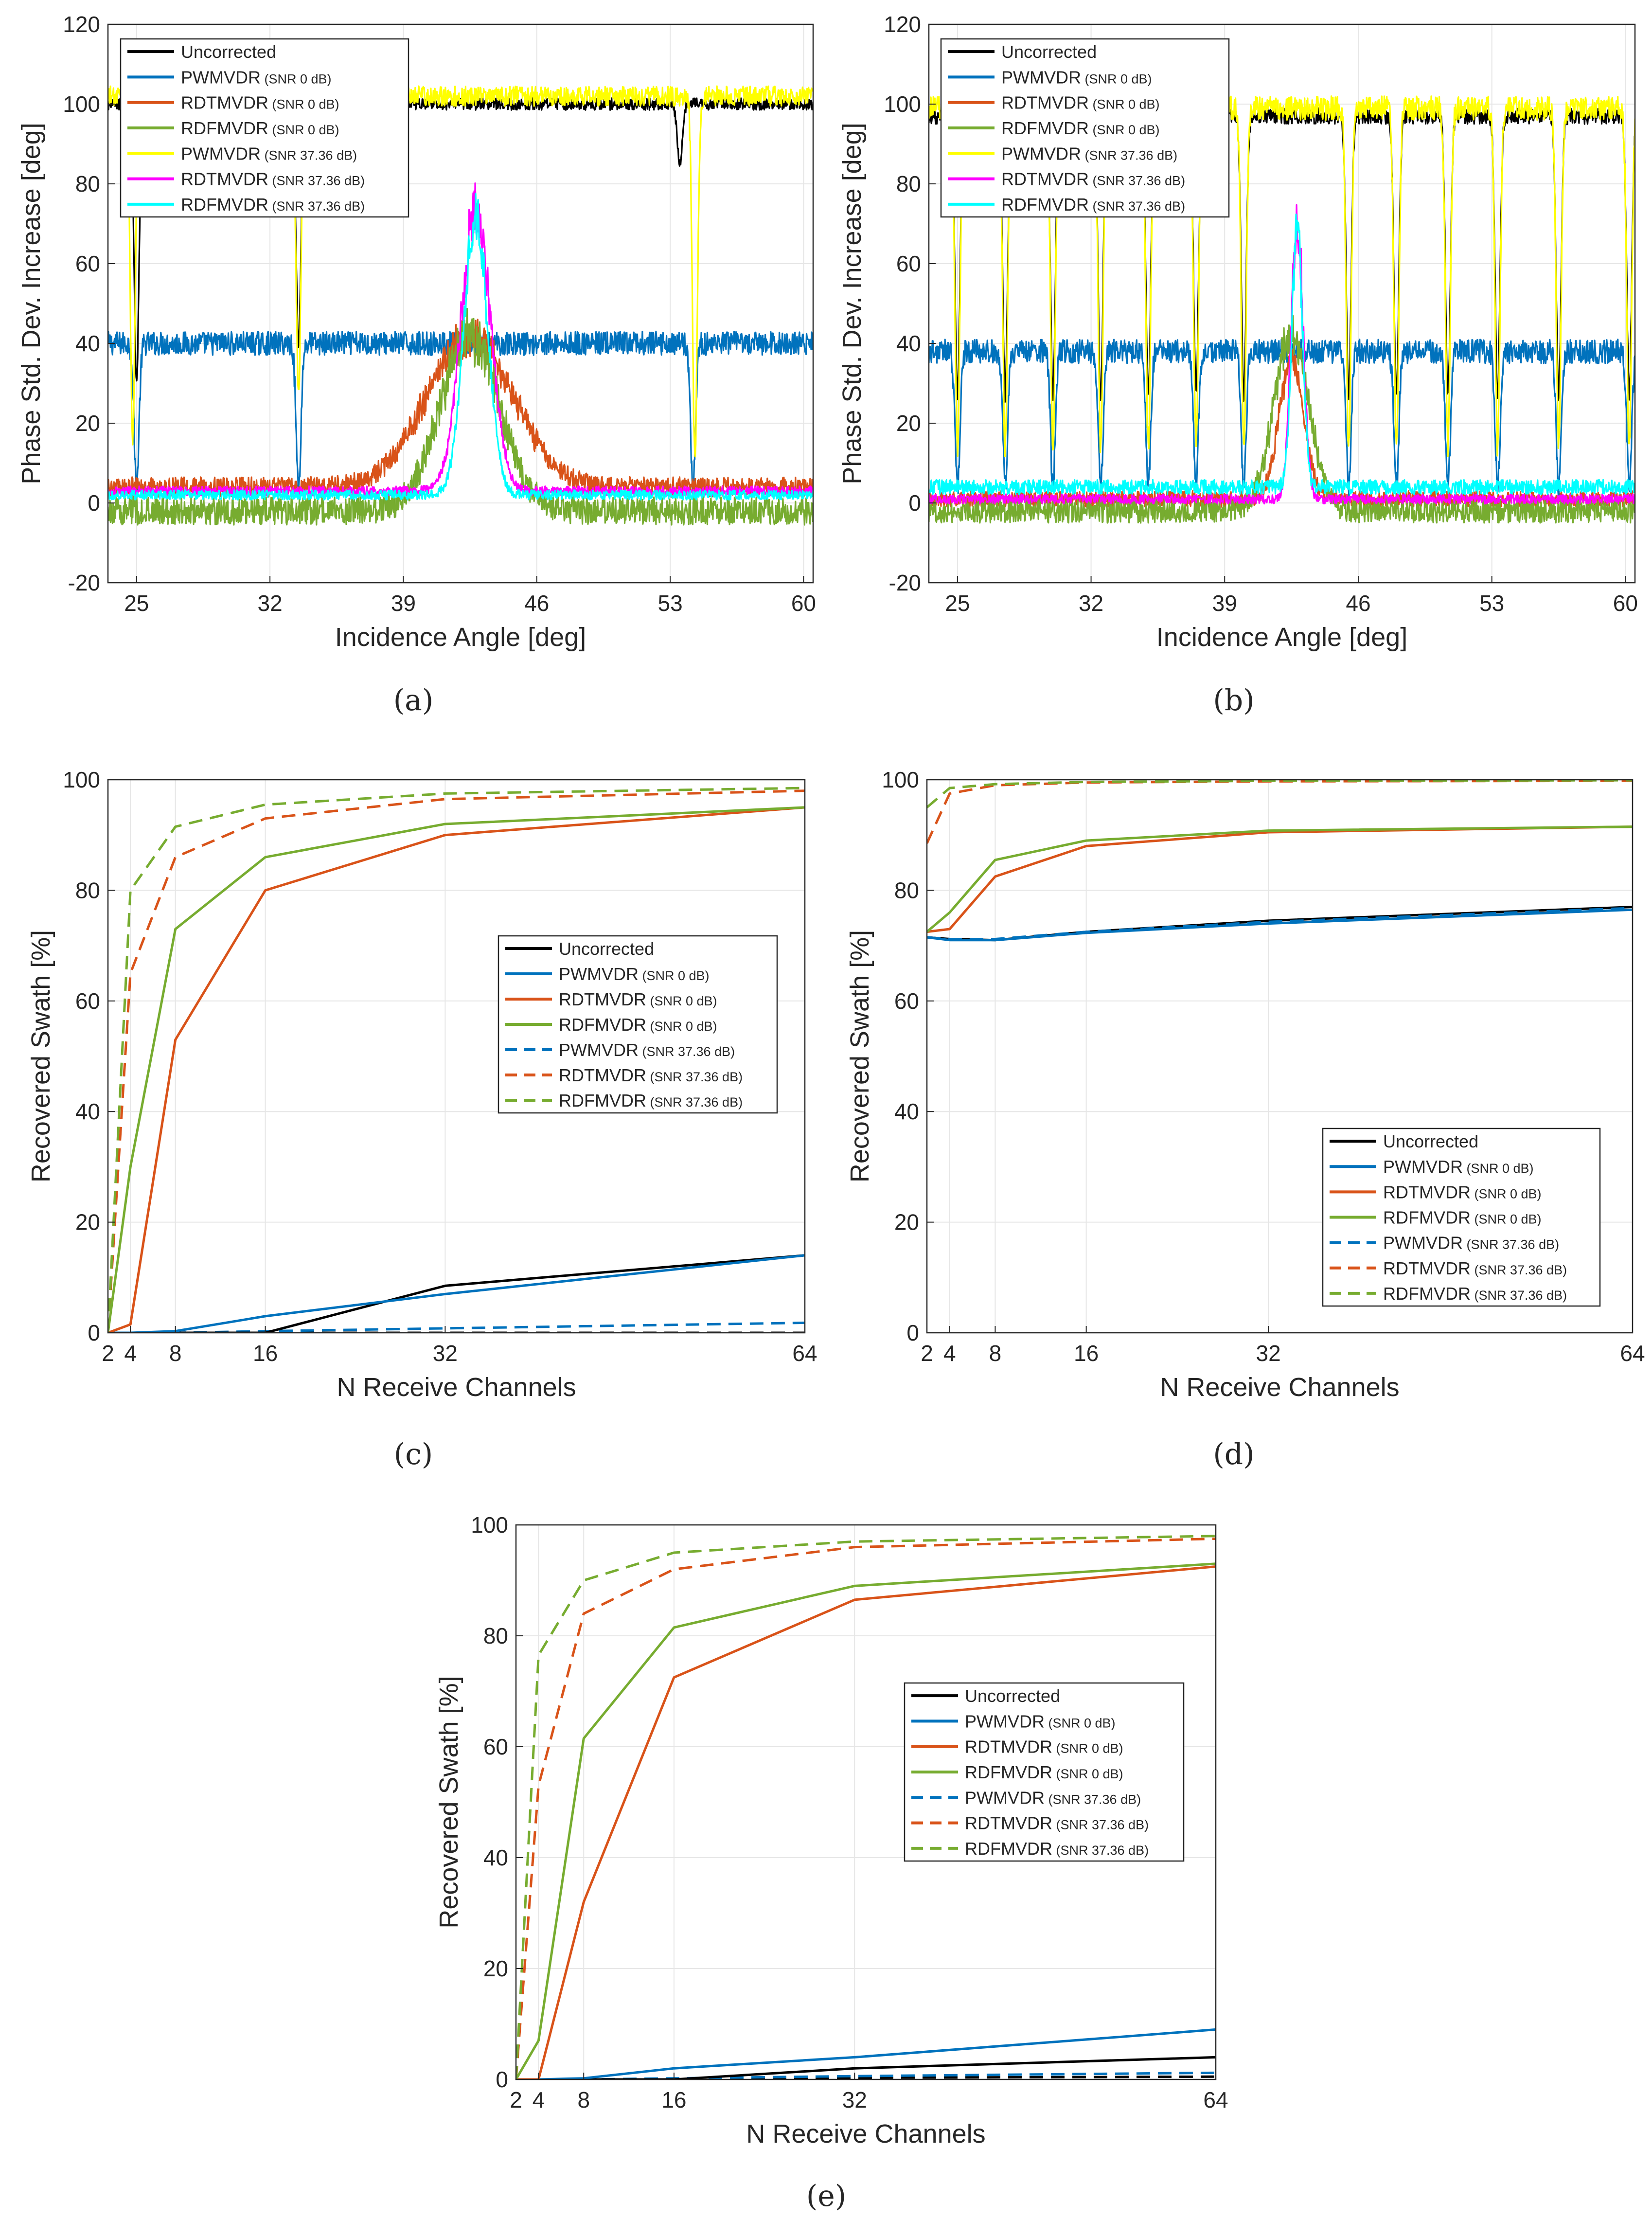 Image resolution: width=1652 pixels, height=2220 pixels. What do you see at coordinates (1282, 637) in the screenshot?
I see `x-axis-label: Incidence Angle [deg]` at bounding box center [1282, 637].